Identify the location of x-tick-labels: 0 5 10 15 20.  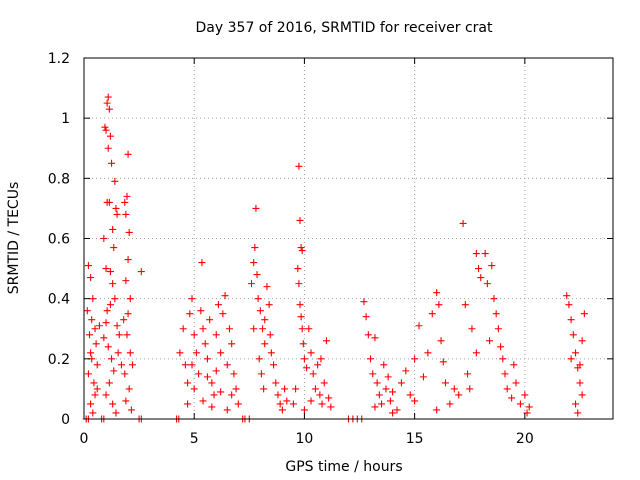
(307, 439).